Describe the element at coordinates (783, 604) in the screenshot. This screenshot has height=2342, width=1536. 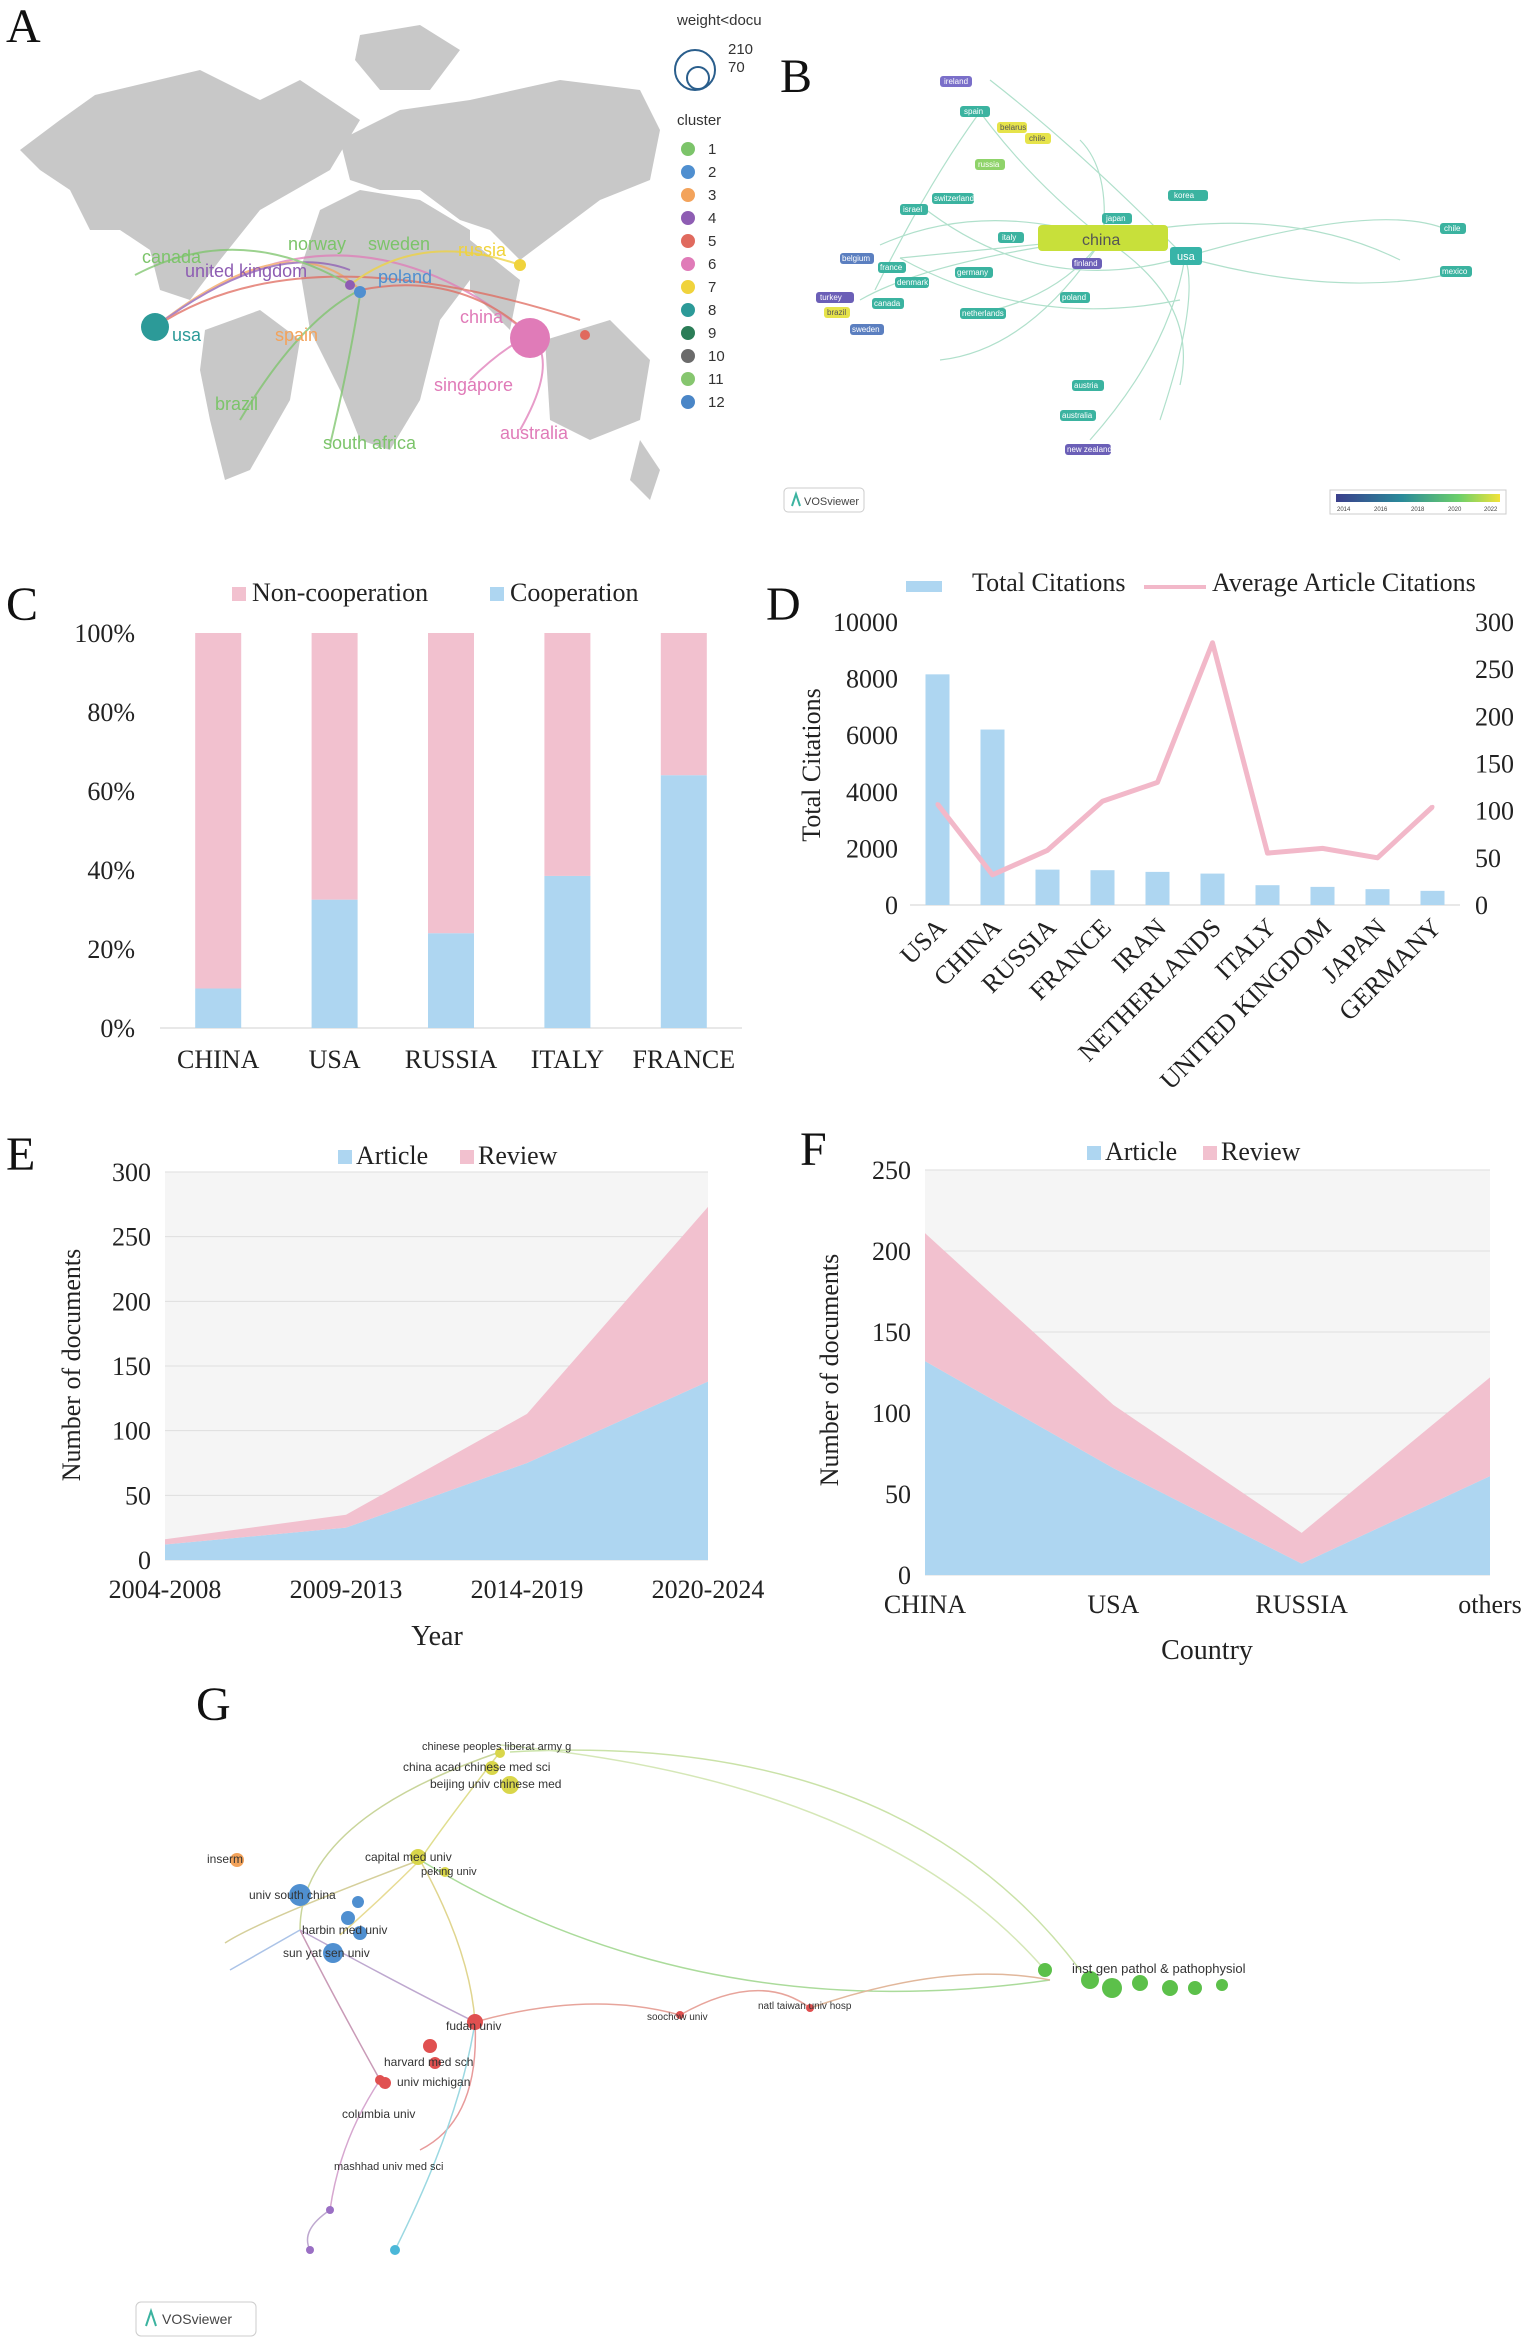
I see `panel-label-d: D` at that location.